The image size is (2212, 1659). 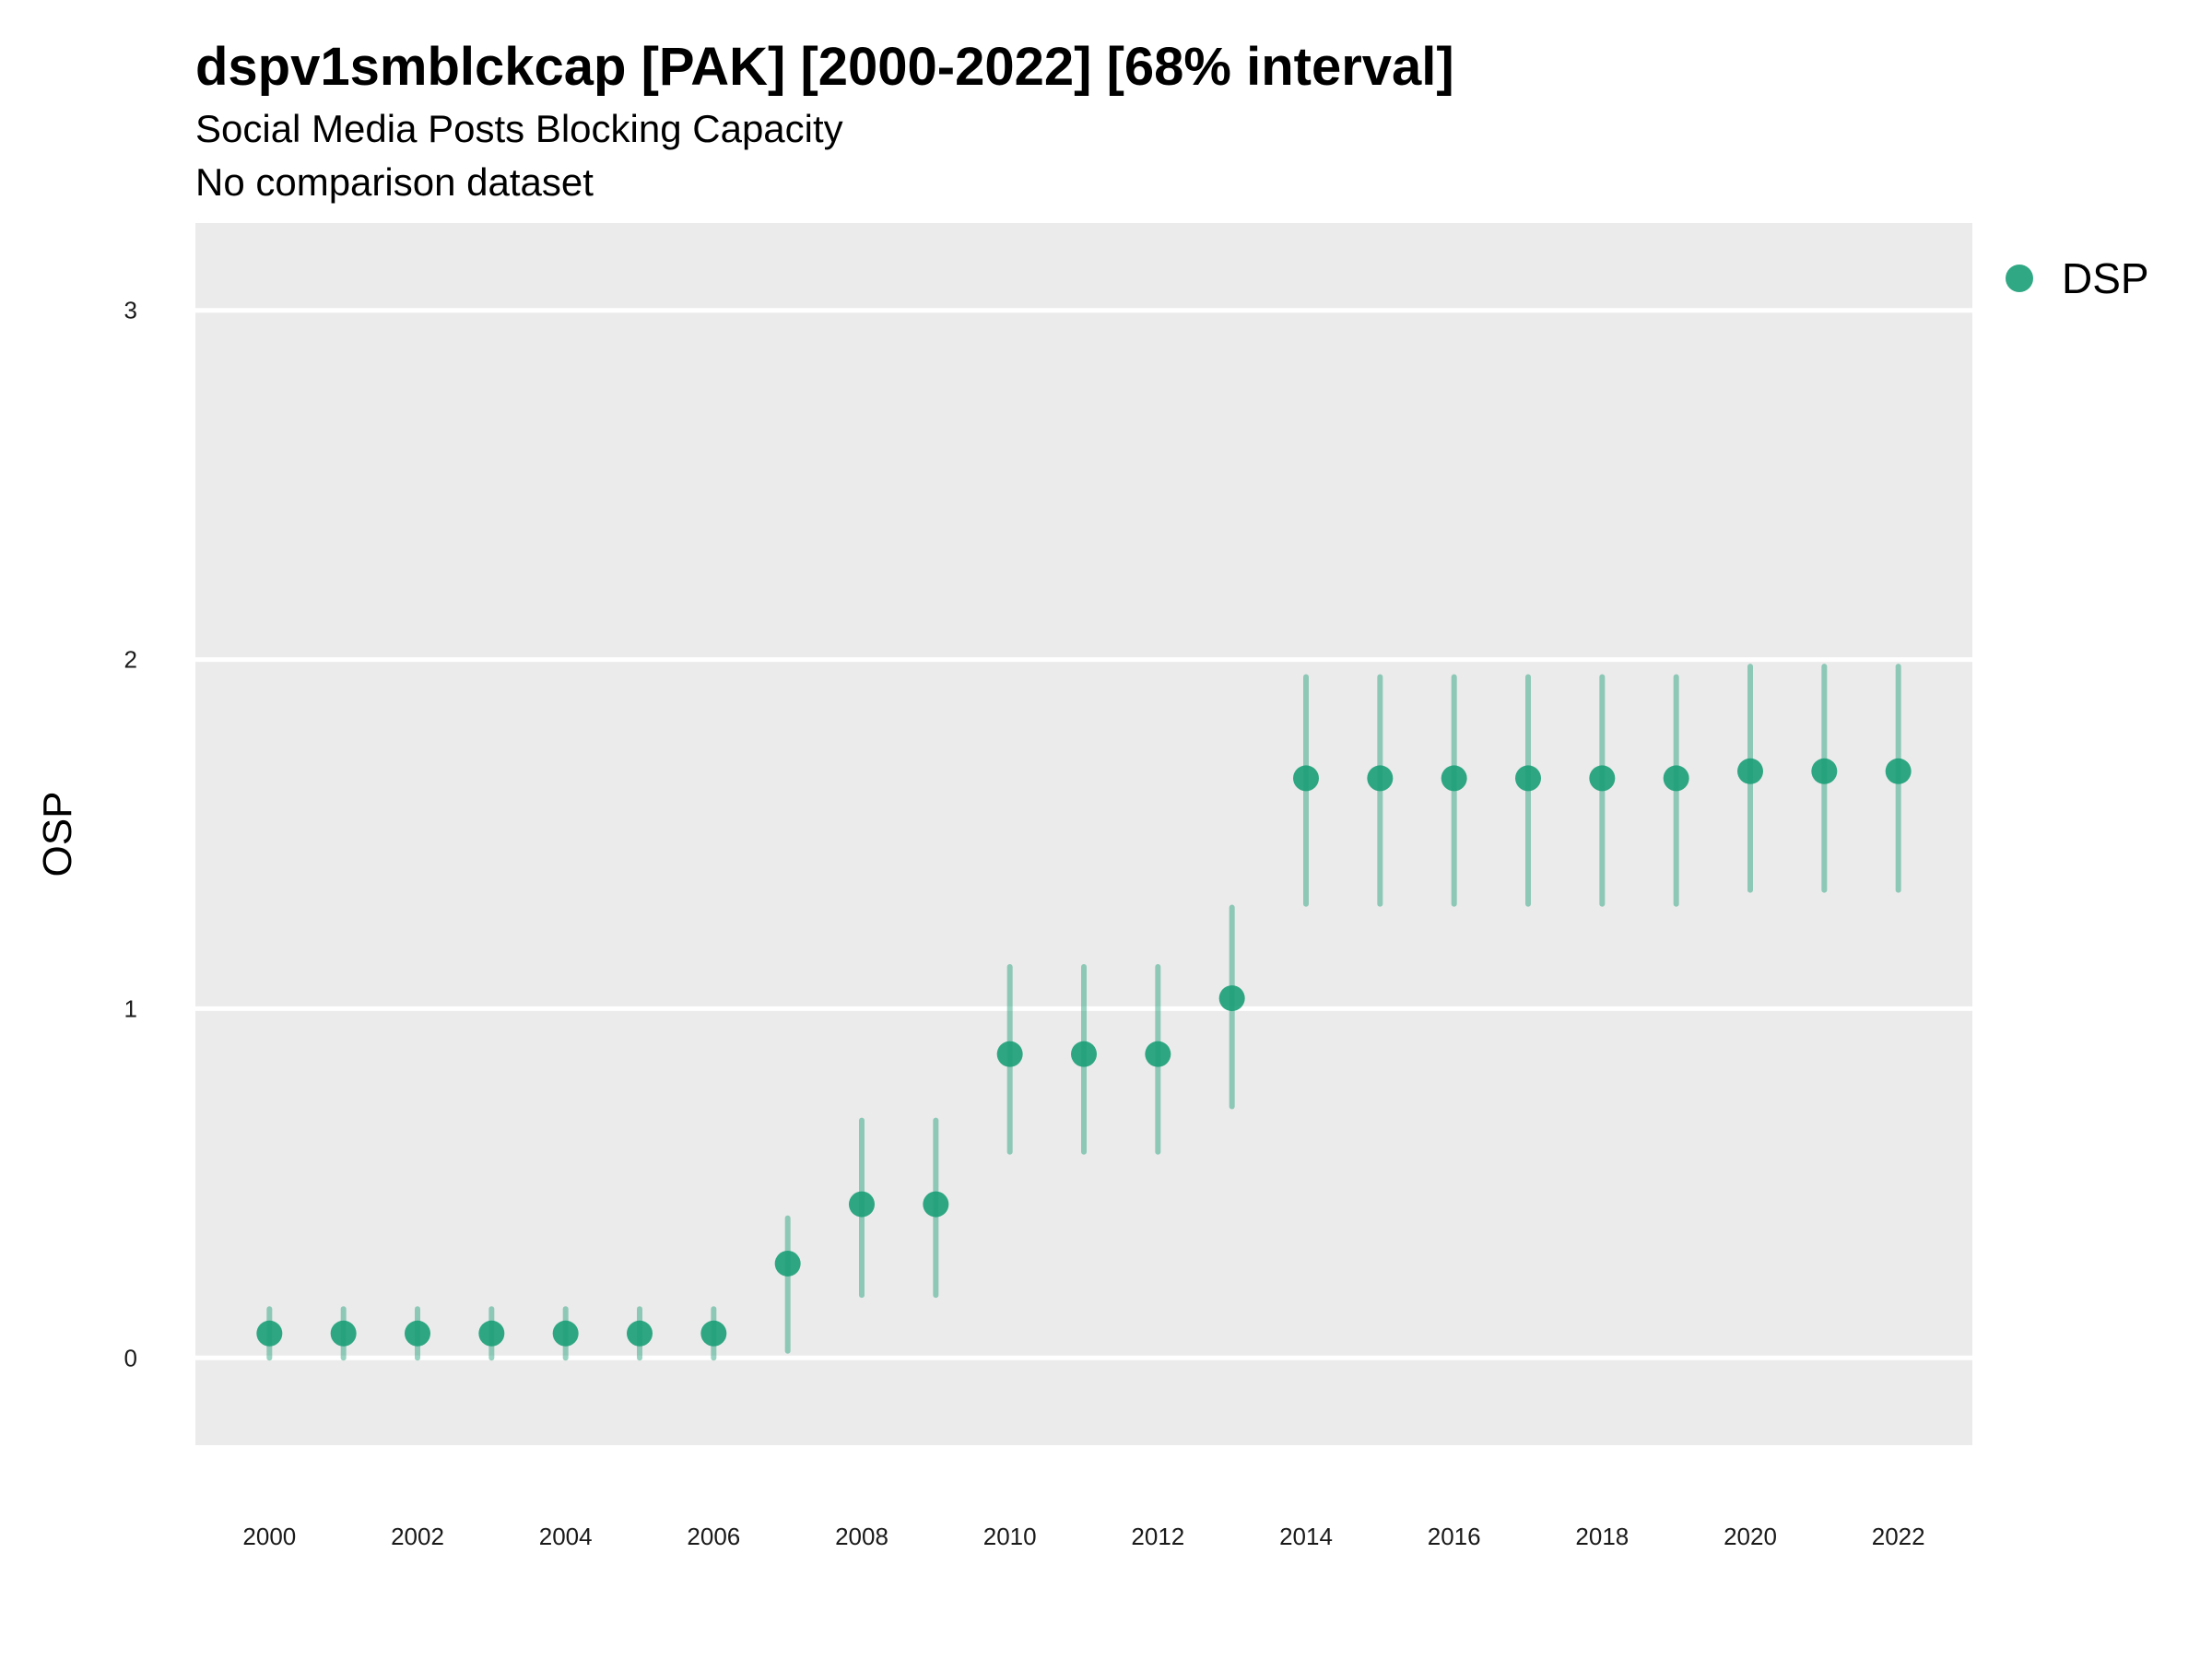 What do you see at coordinates (1306, 1536) in the screenshot?
I see `x-tick-label-2014: 2014` at bounding box center [1306, 1536].